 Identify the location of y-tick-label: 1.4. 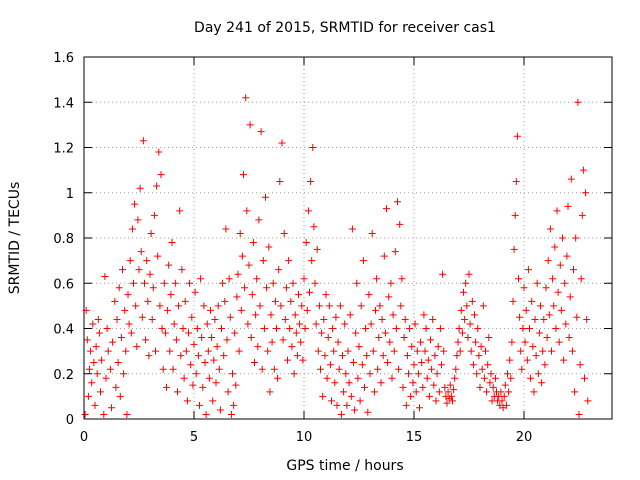
(63, 103).